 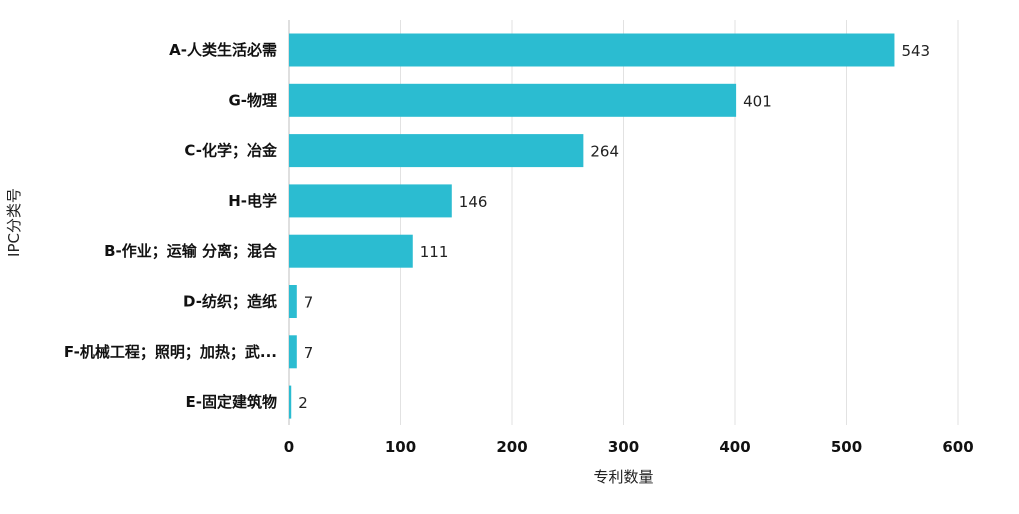 I want to click on x-tick-label: 400, so click(x=734, y=447).